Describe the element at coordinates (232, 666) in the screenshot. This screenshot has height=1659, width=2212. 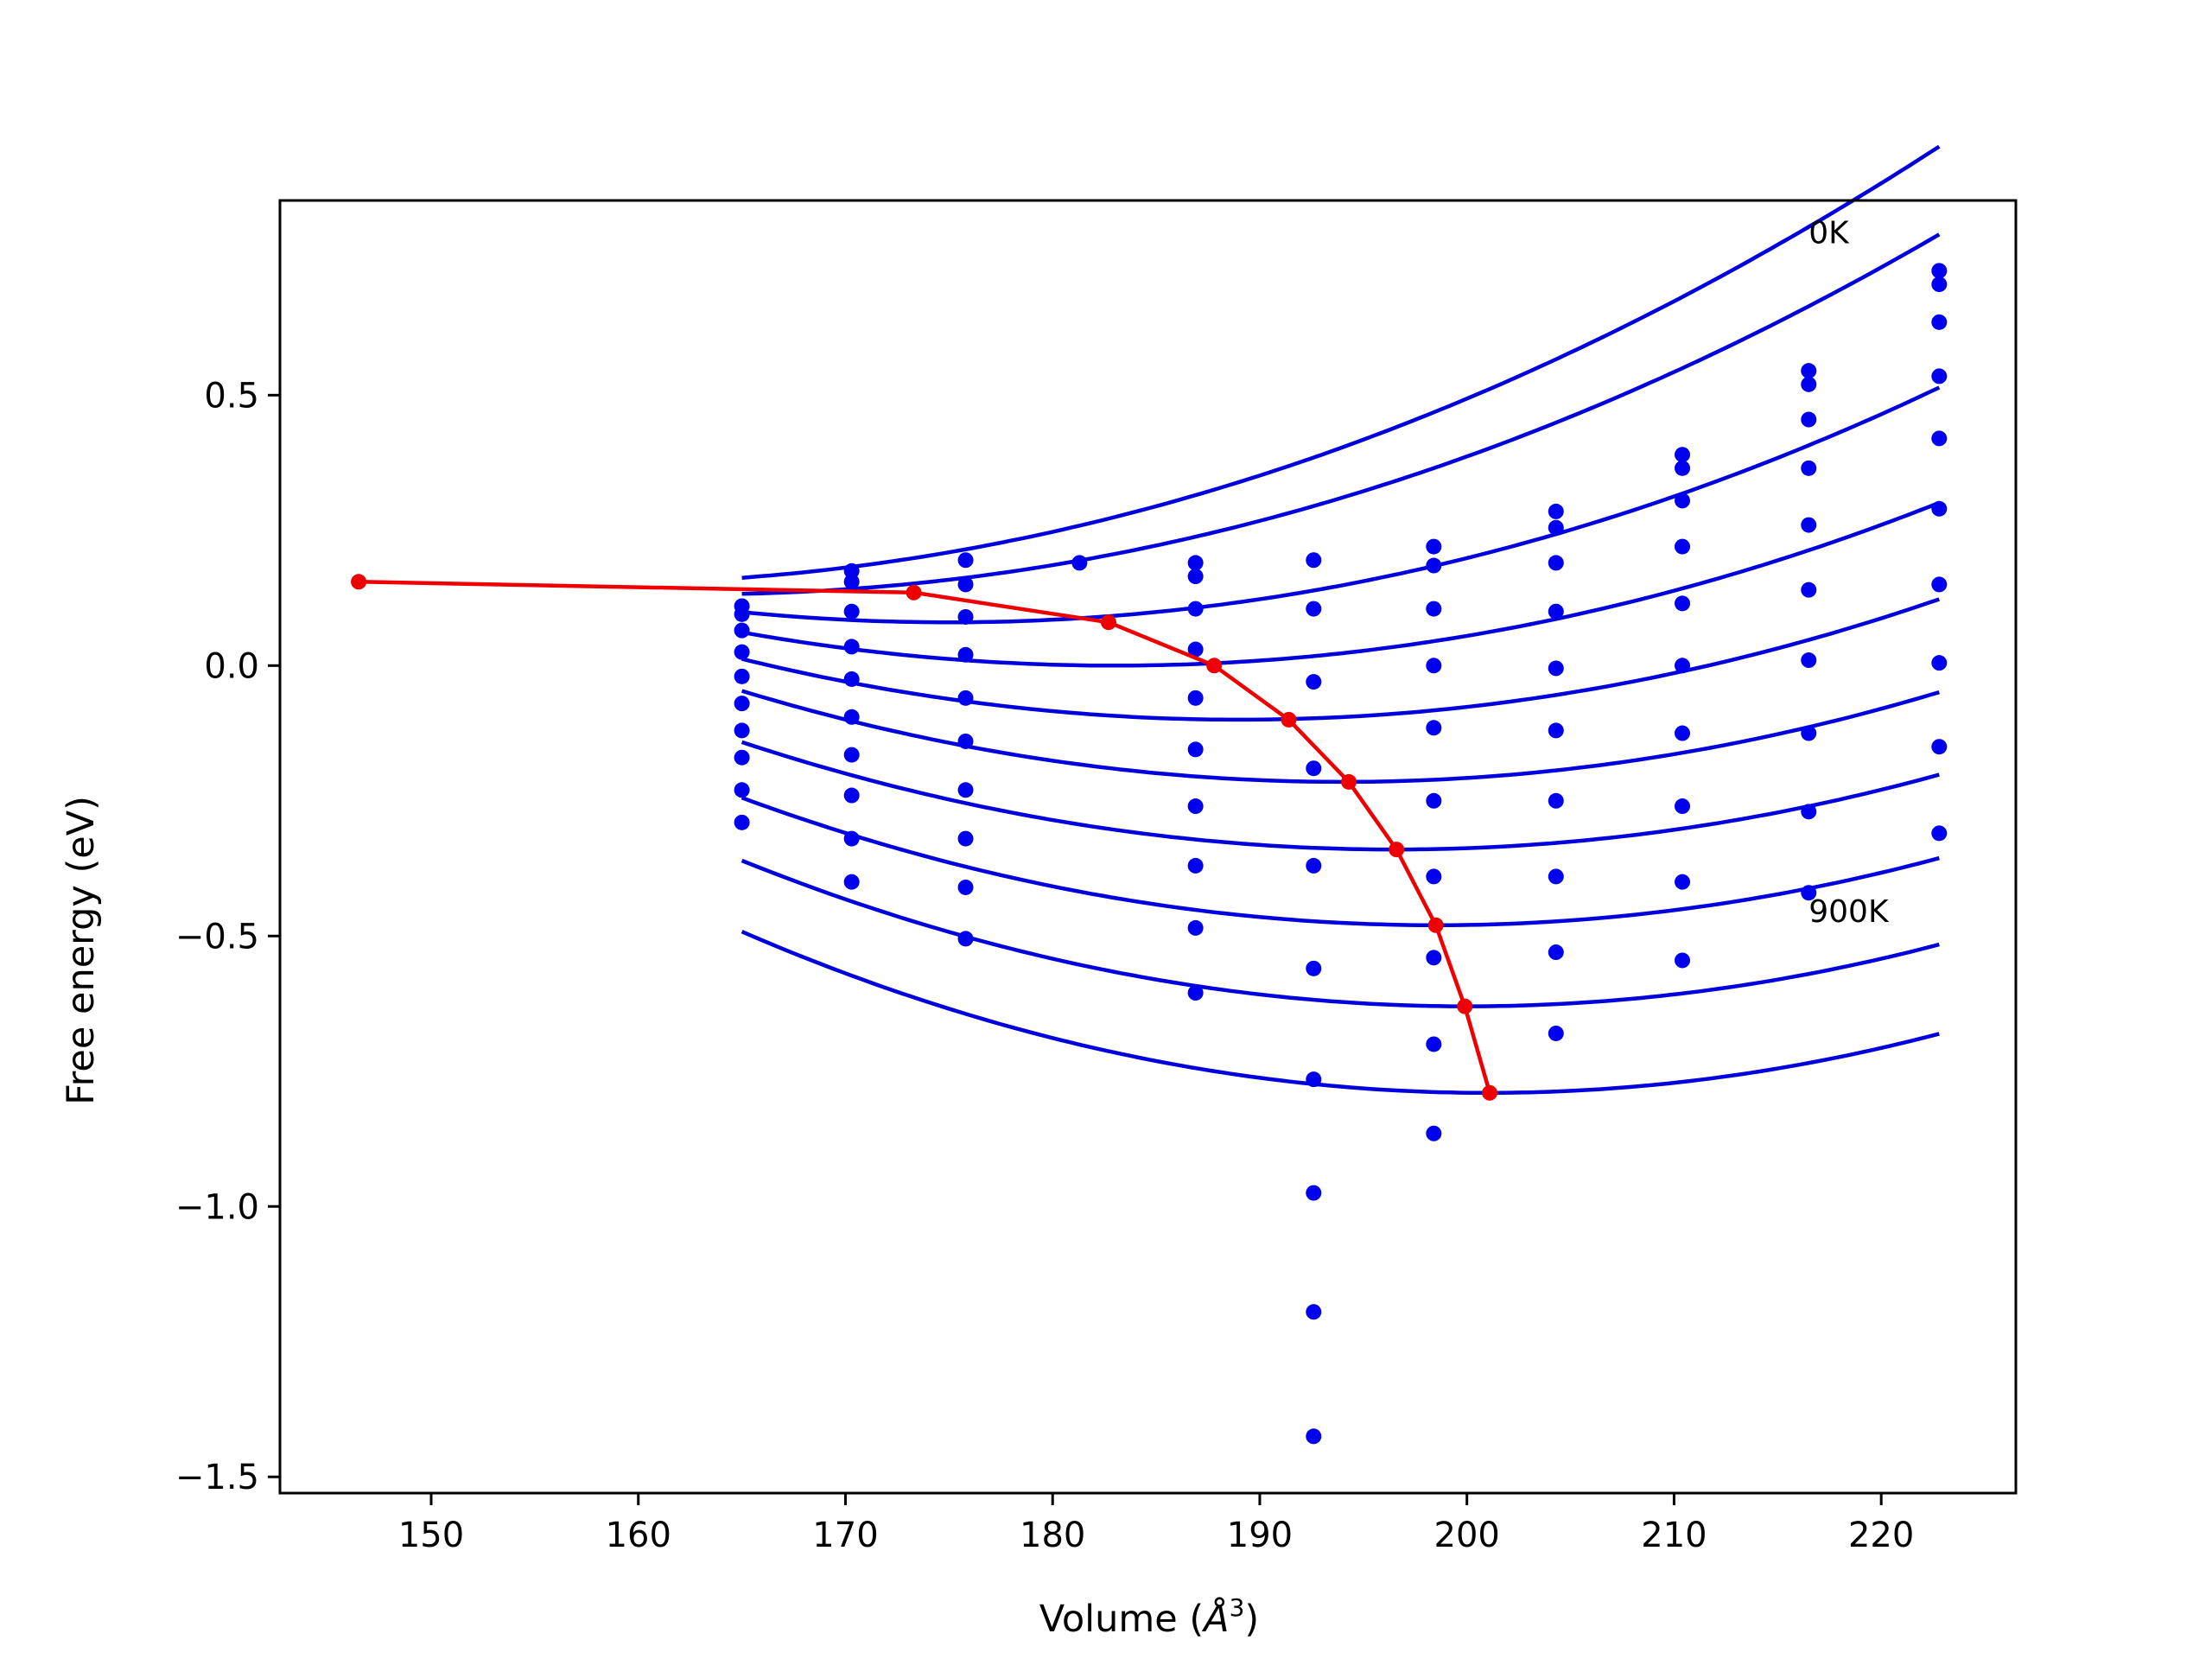
I see `y-tick-label: 0.0` at that location.